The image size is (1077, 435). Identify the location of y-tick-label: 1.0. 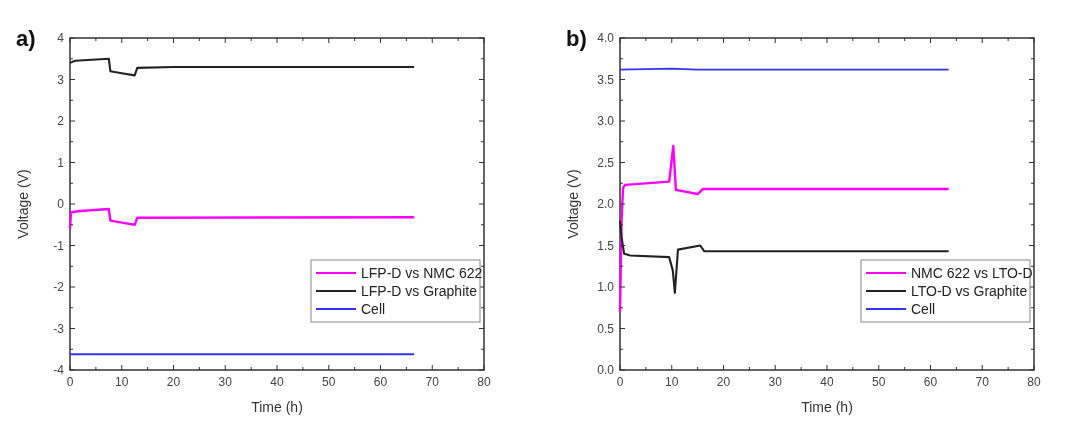
(606, 287).